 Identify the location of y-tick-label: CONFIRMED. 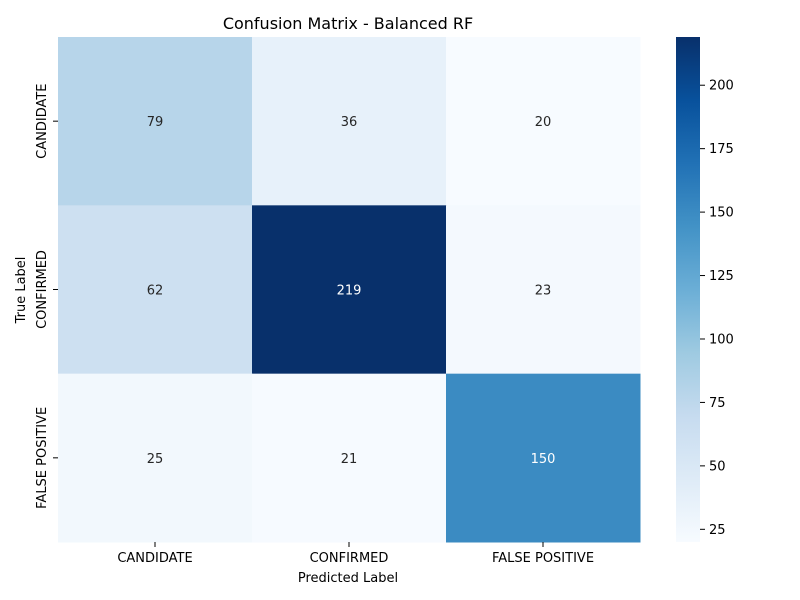
(42, 289).